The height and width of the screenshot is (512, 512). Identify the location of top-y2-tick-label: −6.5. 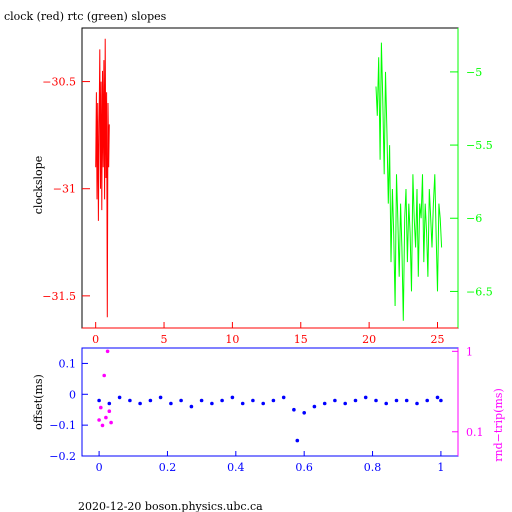
(479, 291).